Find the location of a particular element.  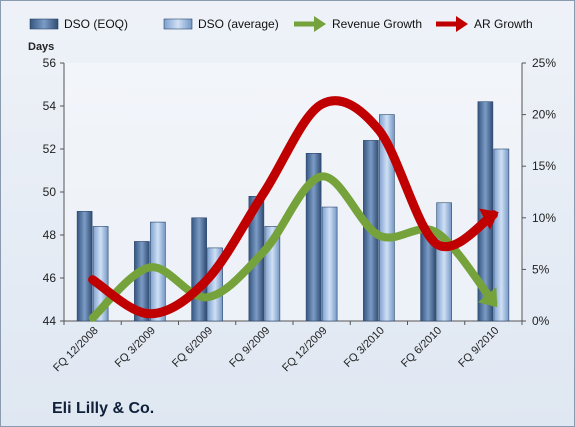

left-tick-label: 52 is located at coordinates (50, 149).